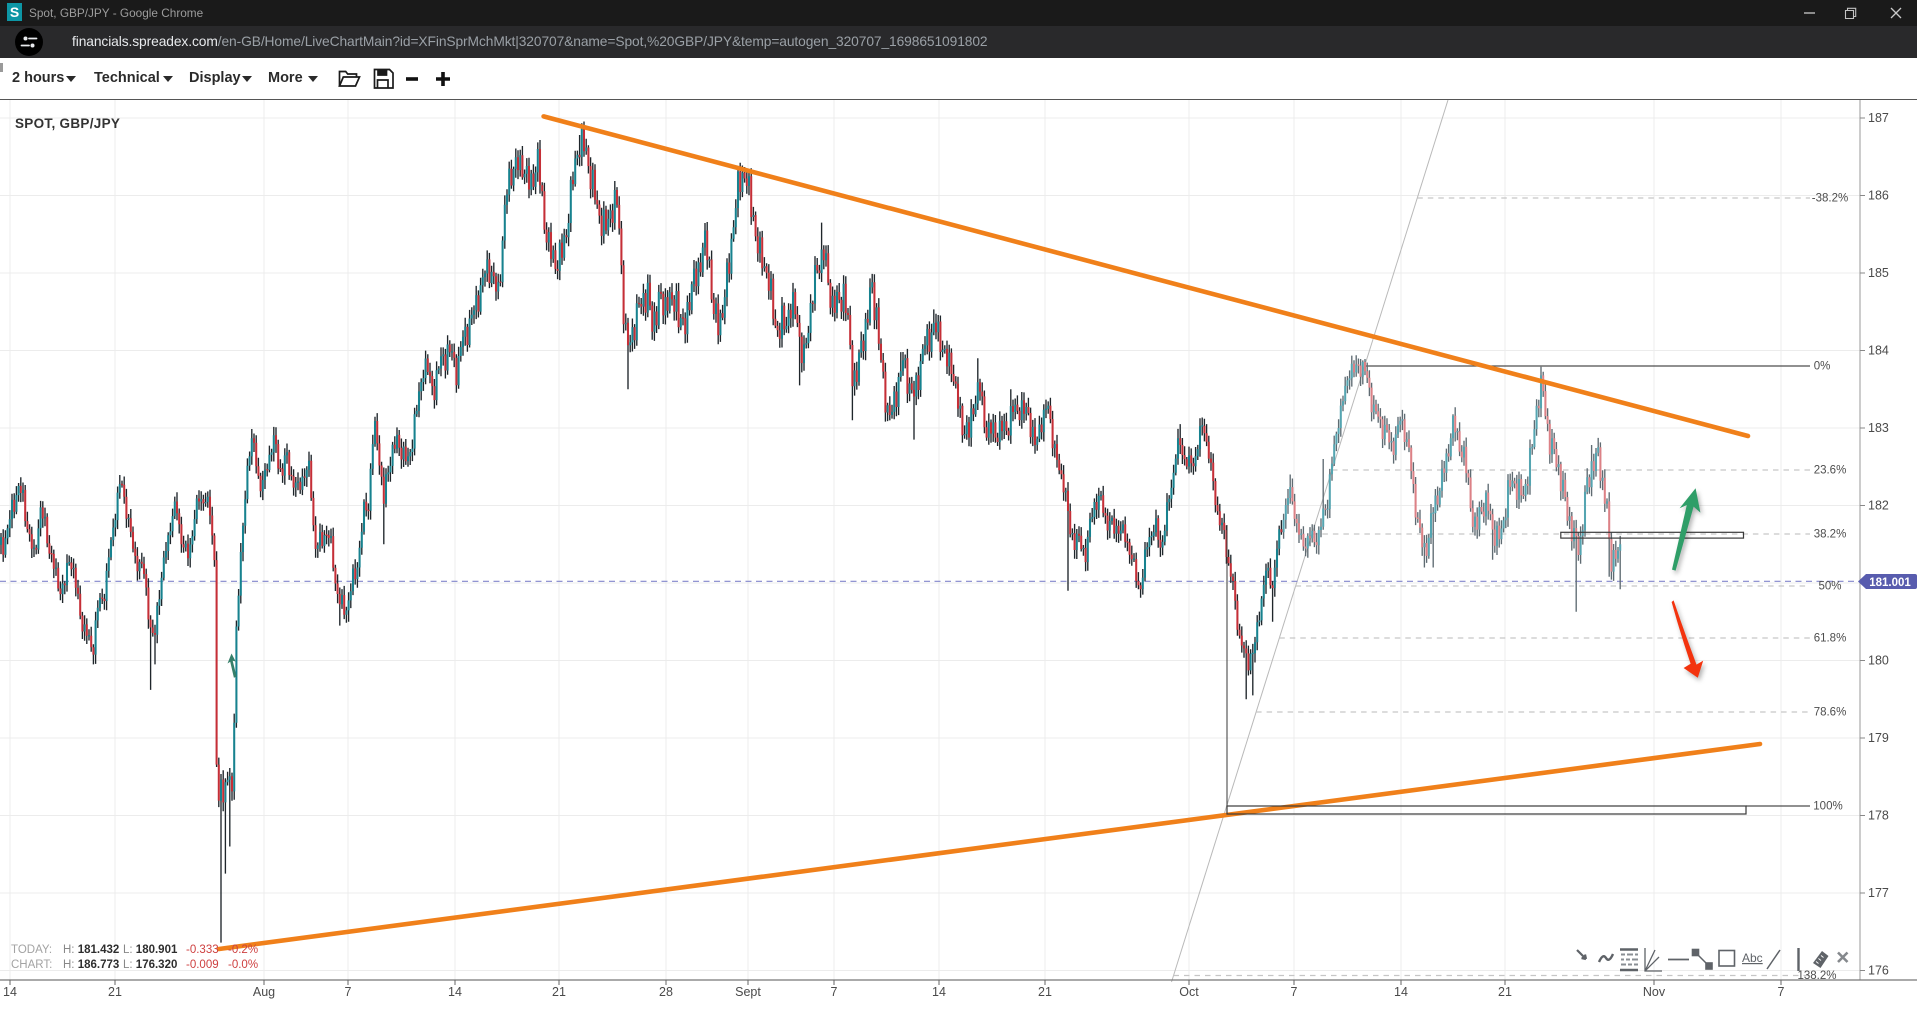  Describe the element at coordinates (1878, 506) in the screenshot. I see `svg-text: 182` at that location.